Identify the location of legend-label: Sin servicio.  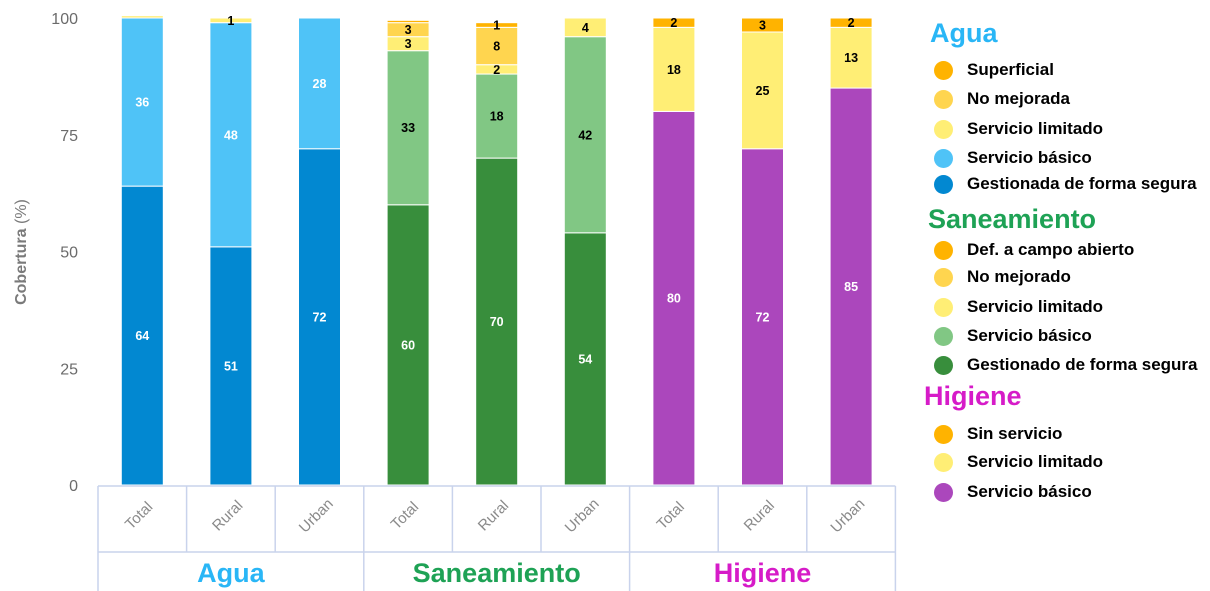
(1015, 433).